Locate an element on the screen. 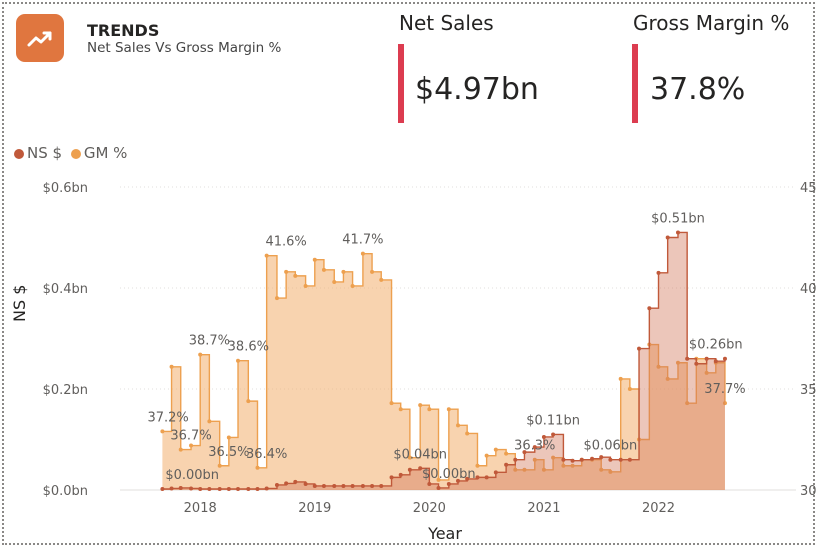  legend-dot-gm is located at coordinates (75, 153).